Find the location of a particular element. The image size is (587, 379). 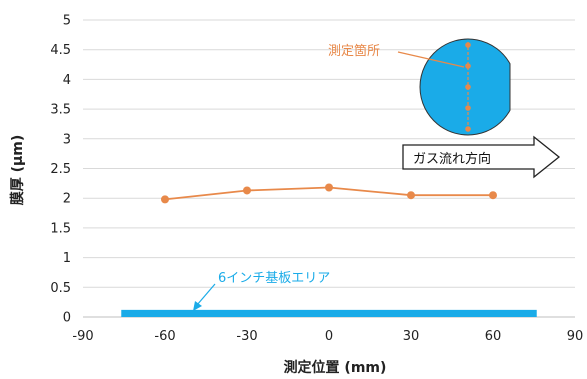

x-tick-label: 60 is located at coordinates (493, 336).